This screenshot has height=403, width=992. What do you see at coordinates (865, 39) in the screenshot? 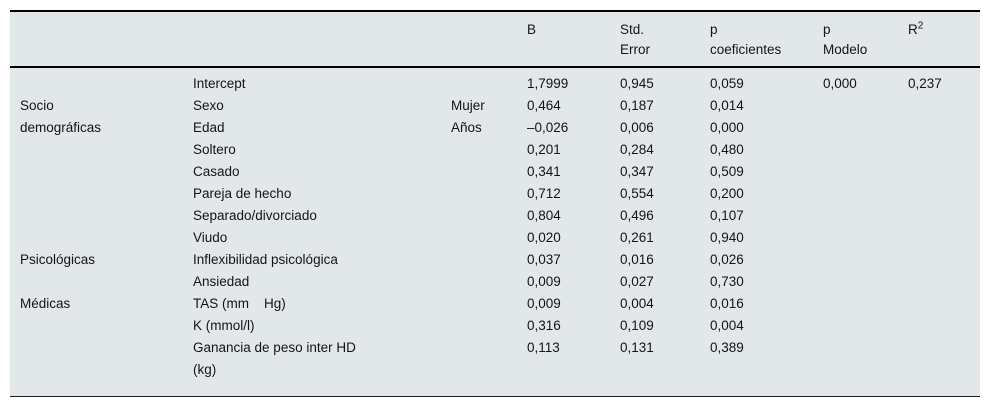
I see `column-header-p-modelo: p Modelo` at bounding box center [865, 39].